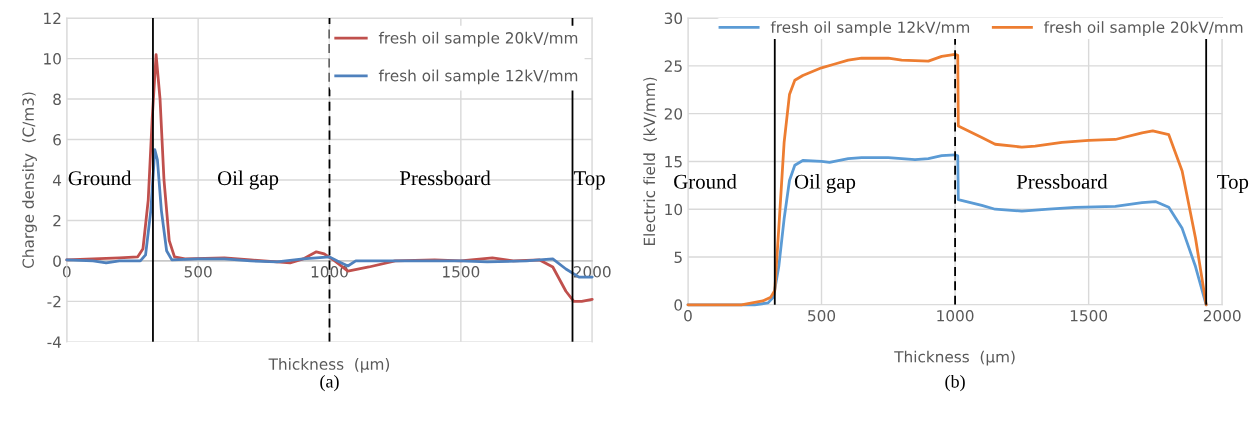  I want to click on y-tick-label: 2, so click(57, 220).